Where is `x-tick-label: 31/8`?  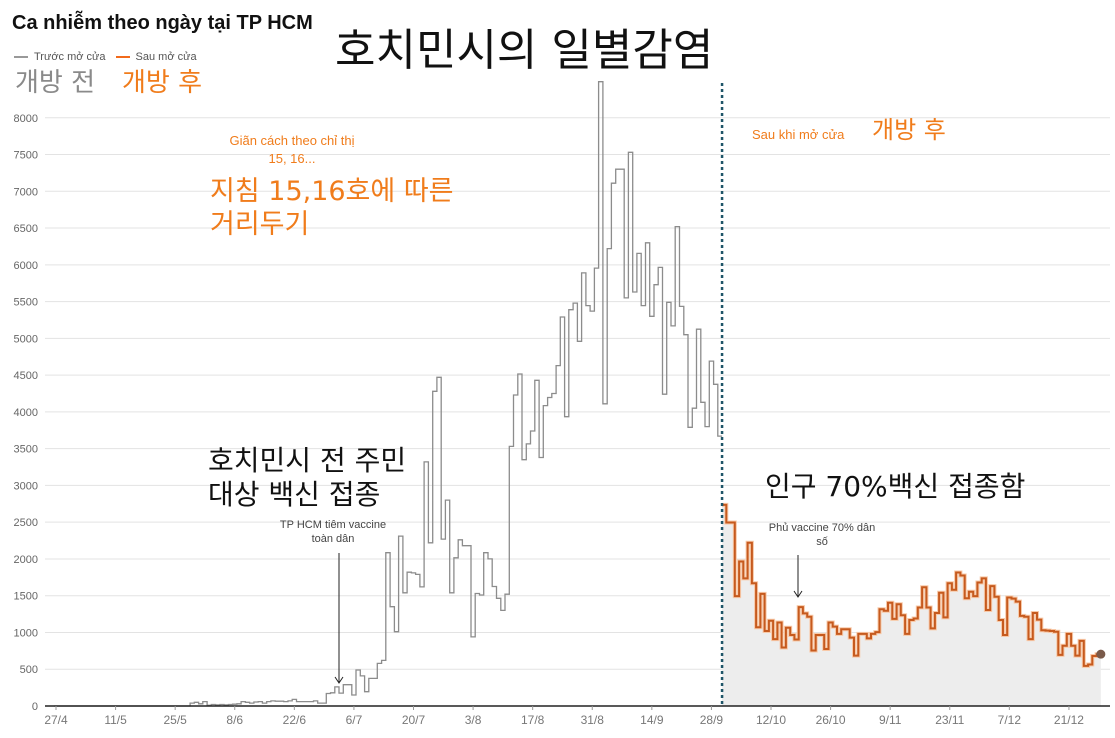
x-tick-label: 31/8 is located at coordinates (593, 720).